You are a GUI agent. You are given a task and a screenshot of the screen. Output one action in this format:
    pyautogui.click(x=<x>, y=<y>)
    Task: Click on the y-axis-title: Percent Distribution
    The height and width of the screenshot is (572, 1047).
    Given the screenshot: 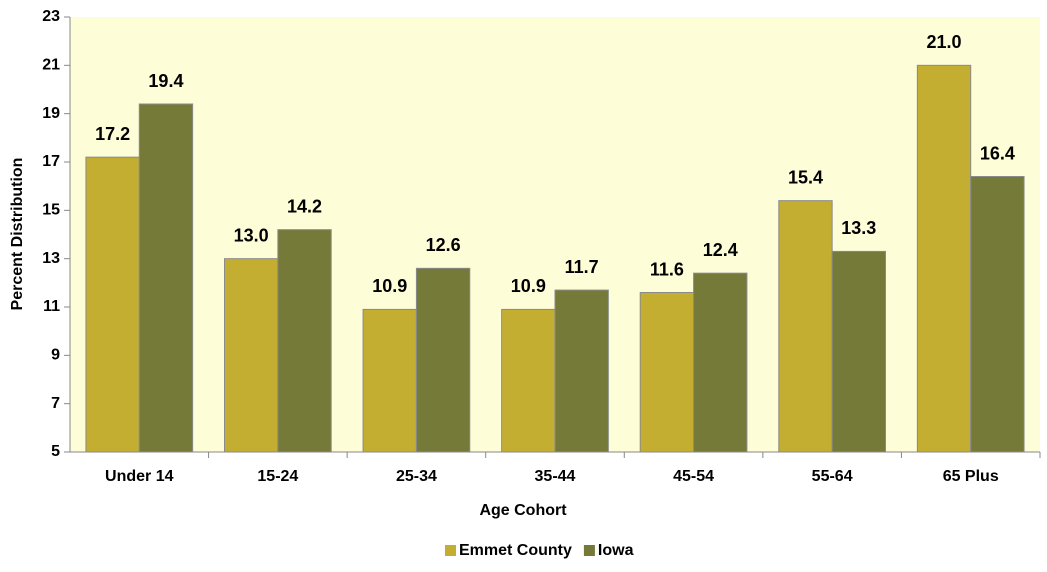 What is the action you would take?
    pyautogui.click(x=17, y=234)
    